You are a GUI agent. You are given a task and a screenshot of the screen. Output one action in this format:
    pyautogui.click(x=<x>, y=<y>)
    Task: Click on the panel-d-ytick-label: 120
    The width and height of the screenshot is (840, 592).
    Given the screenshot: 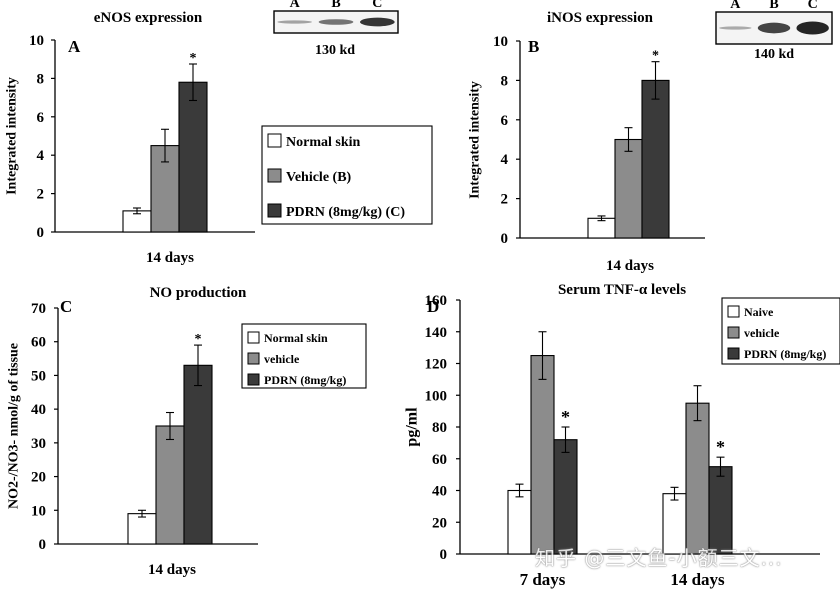 What is the action you would take?
    pyautogui.click(x=436, y=365)
    